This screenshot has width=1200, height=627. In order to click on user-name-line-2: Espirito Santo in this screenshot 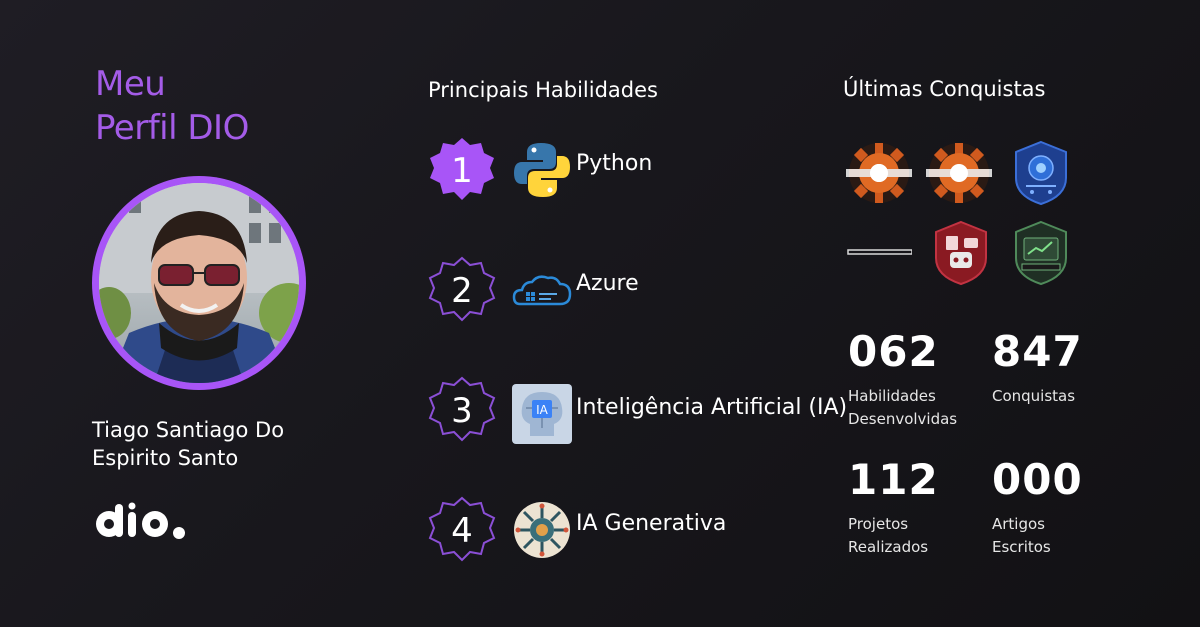, I will do `click(165, 458)`.